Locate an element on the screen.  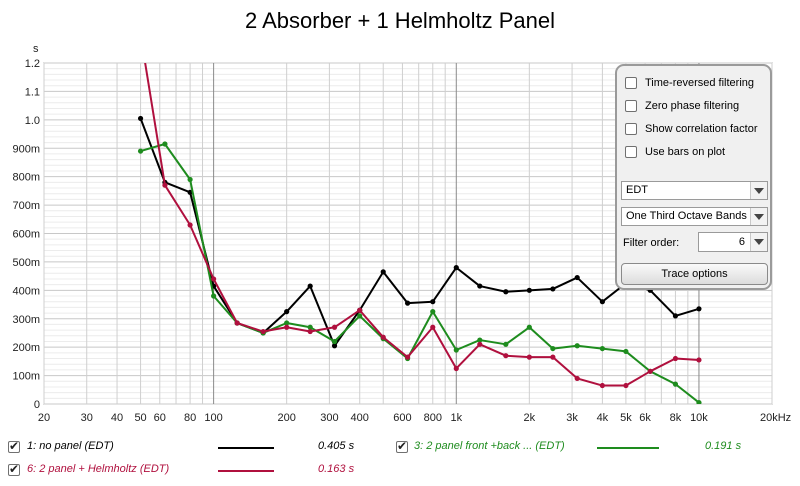
x-tick-label: 50 is located at coordinates (140, 418).